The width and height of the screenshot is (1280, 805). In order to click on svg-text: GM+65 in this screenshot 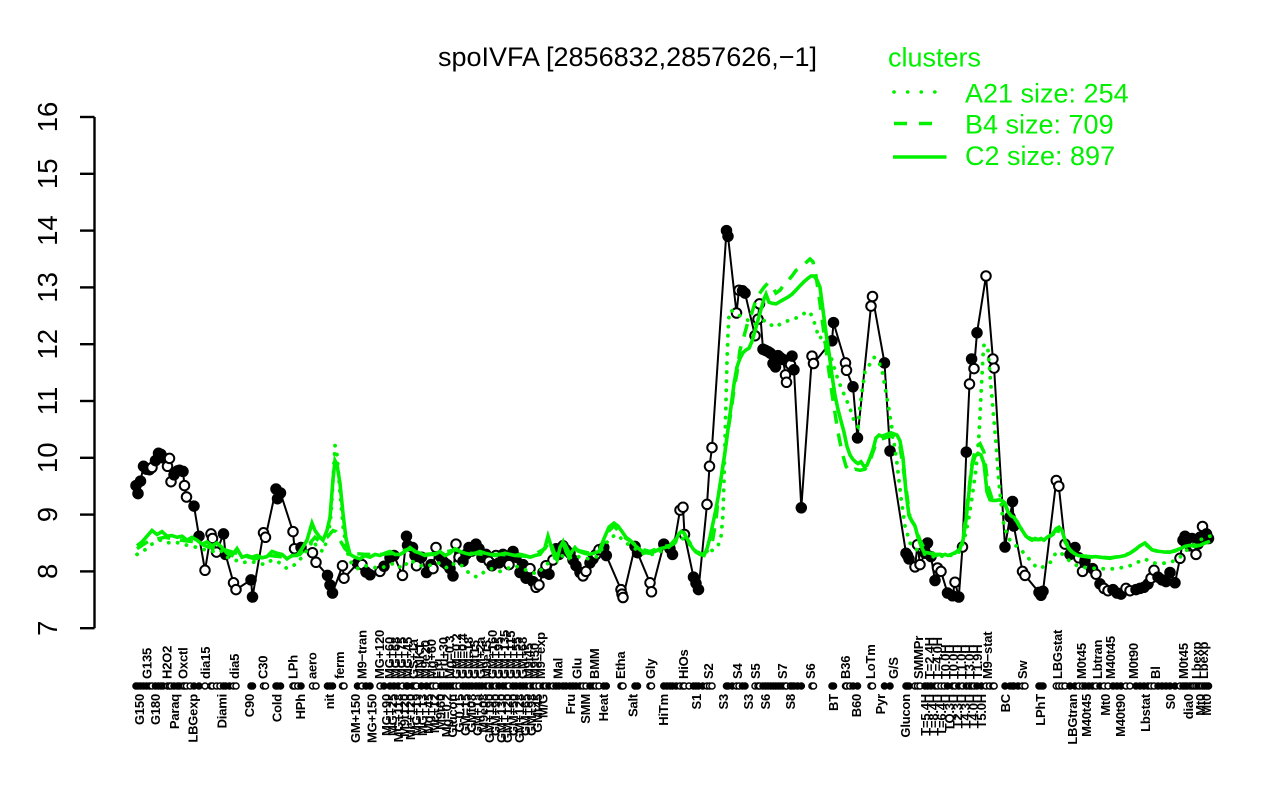, I will do `click(525, 715)`.